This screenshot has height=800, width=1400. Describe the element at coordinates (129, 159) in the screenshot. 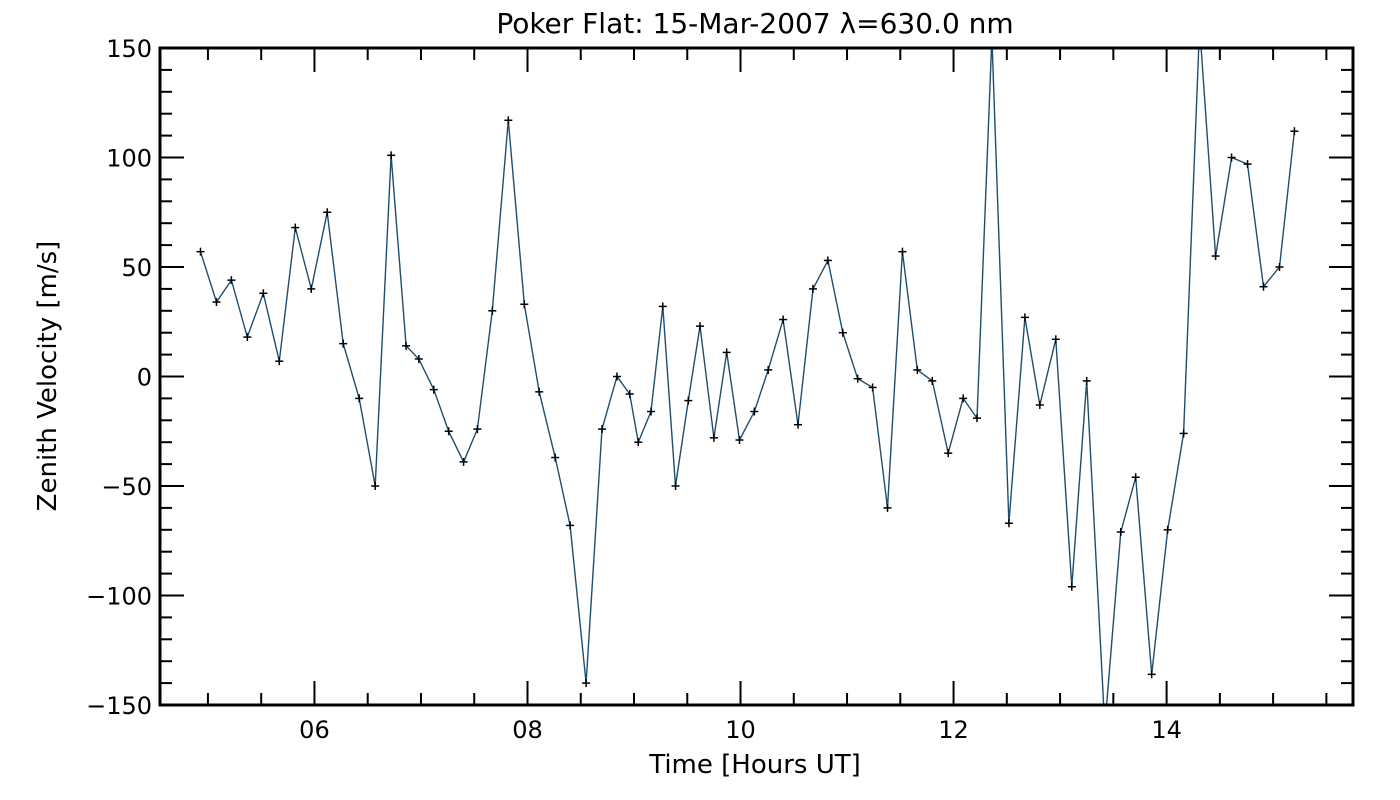

I see `y-tick-label: 100` at that location.